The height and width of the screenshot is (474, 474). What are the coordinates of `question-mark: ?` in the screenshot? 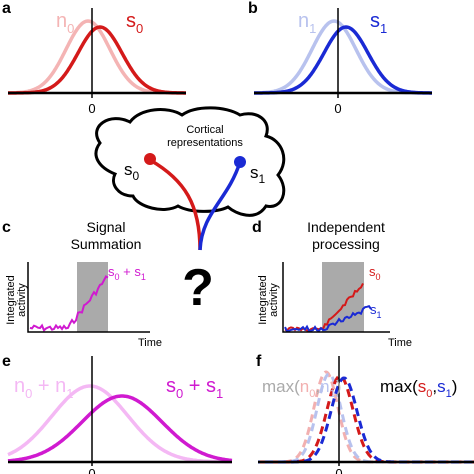 It's located at (198, 288).